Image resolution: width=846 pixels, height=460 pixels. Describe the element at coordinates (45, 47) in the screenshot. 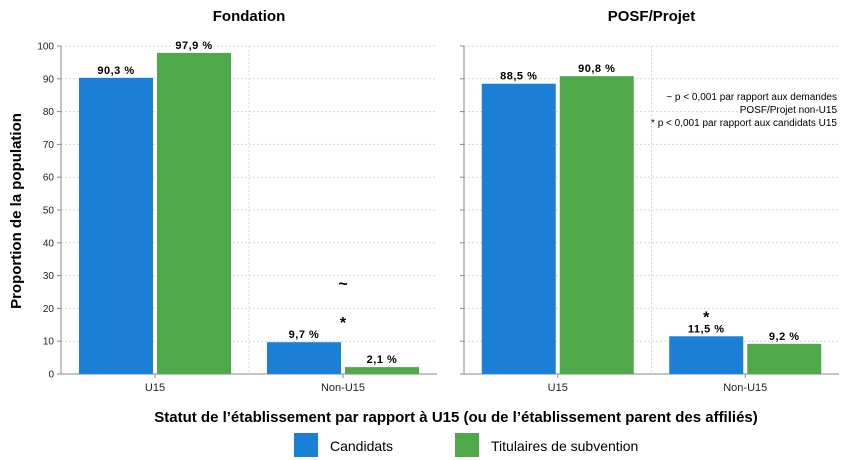

I see `y-tick-label: 100` at that location.